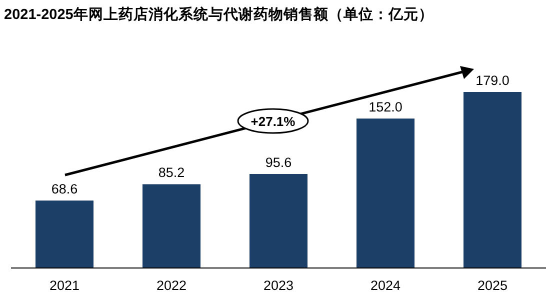 Image resolution: width=546 pixels, height=298 pixels. I want to click on chart-title: 2021-2025年网上药店消化系统与代谢药物销售额（单位：亿元）, so click(219, 14).